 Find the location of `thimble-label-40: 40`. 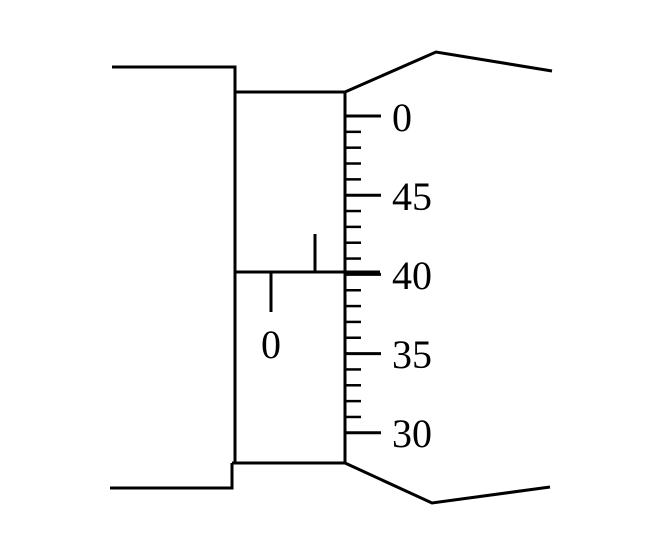

thimble-label-40: 40 is located at coordinates (412, 275).